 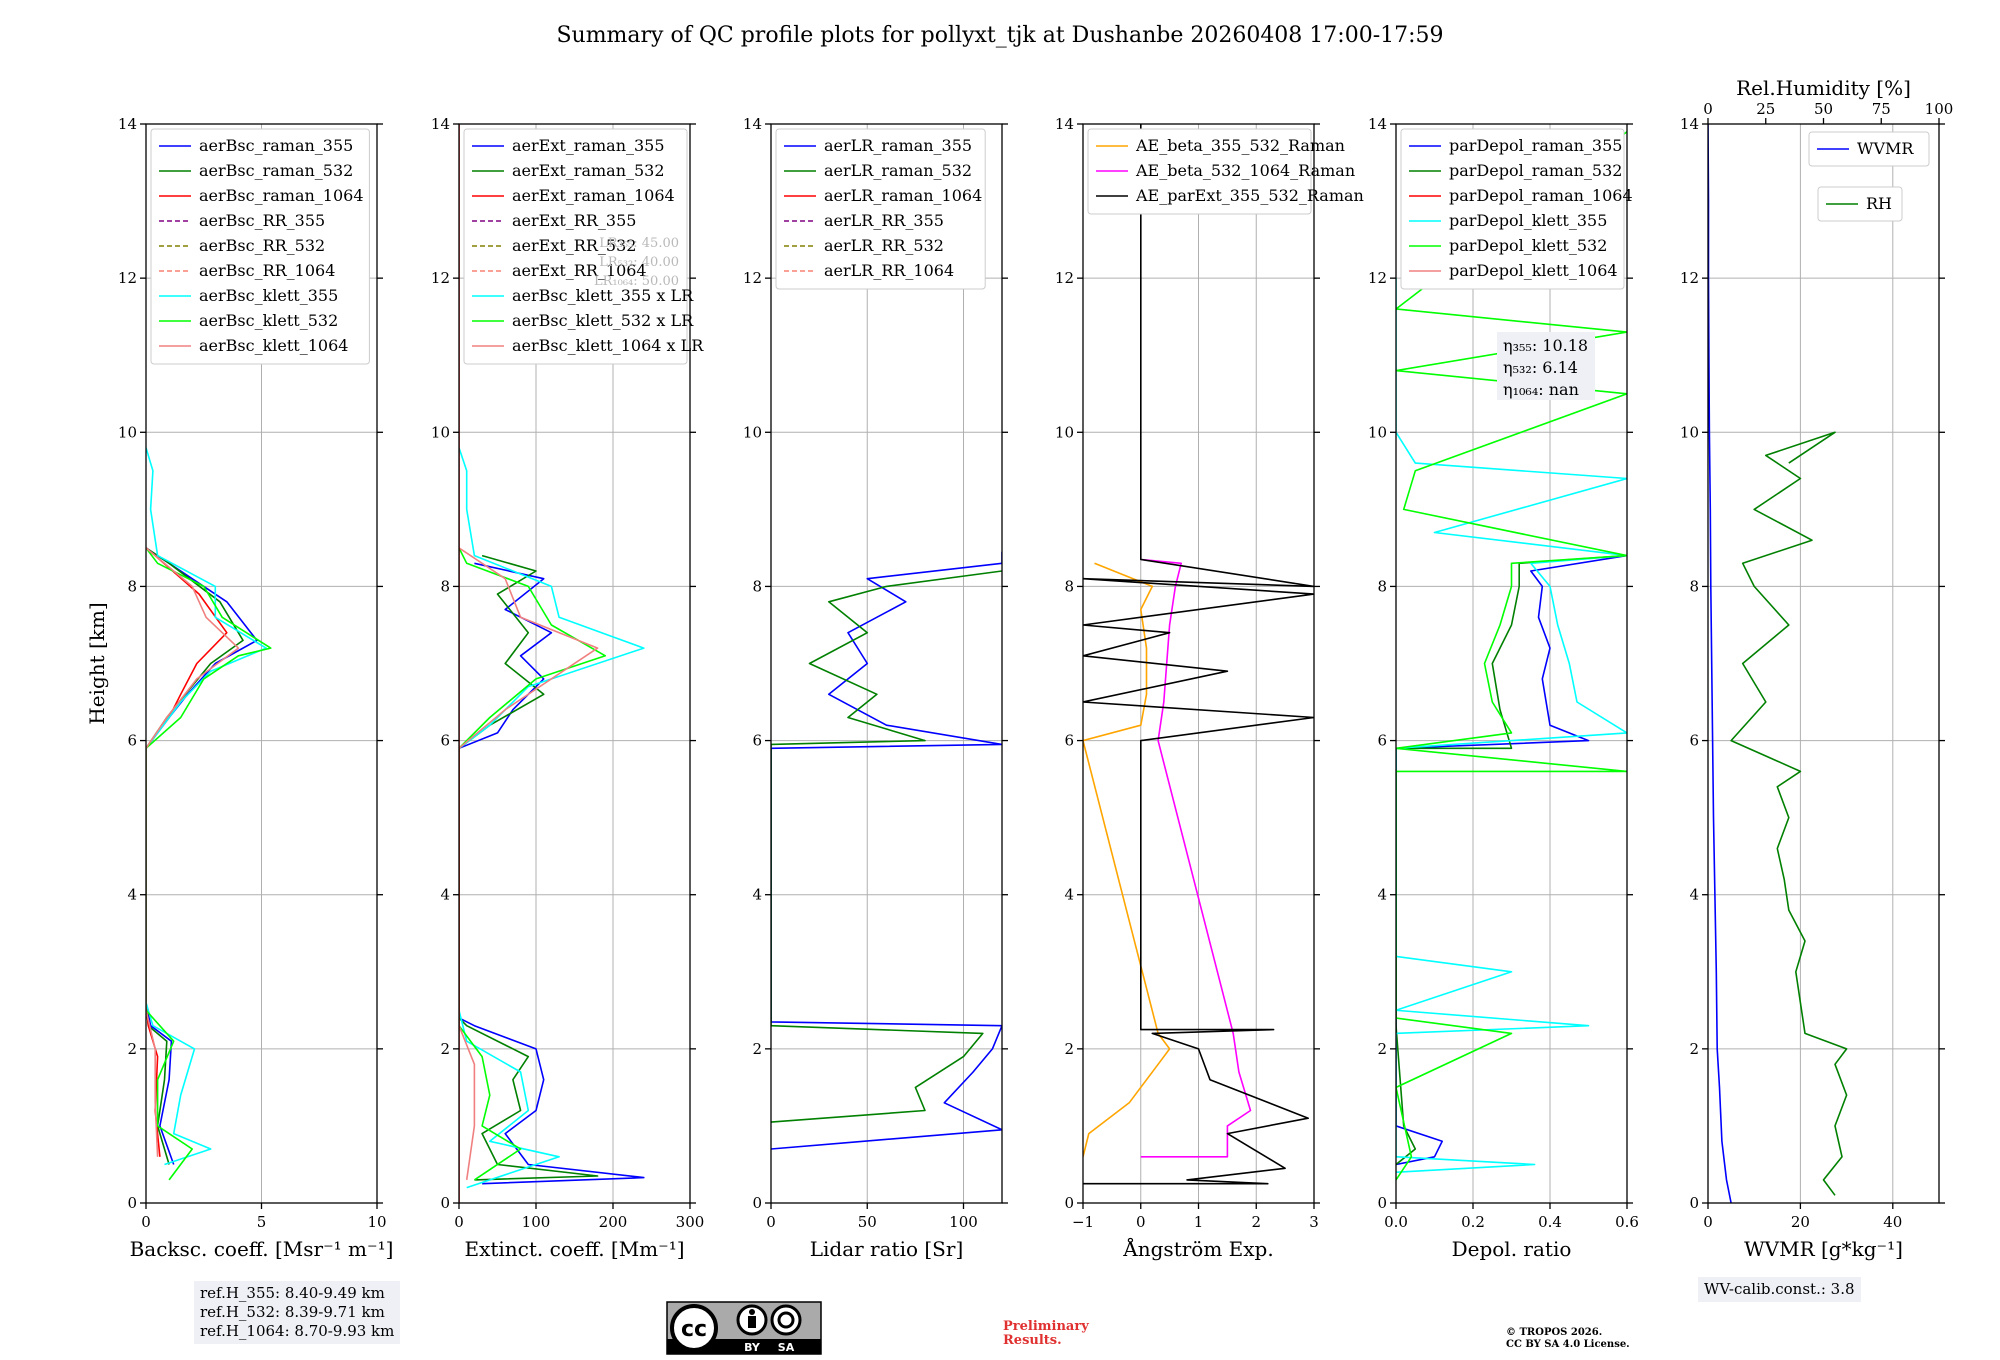 What do you see at coordinates (1885, 148) in the screenshot?
I see `legend-label: WVMR` at bounding box center [1885, 148].